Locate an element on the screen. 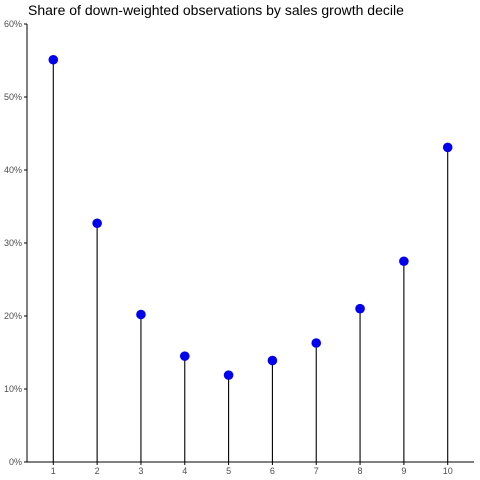 The image size is (480, 480). x-tick-label: 2 is located at coordinates (97, 471).